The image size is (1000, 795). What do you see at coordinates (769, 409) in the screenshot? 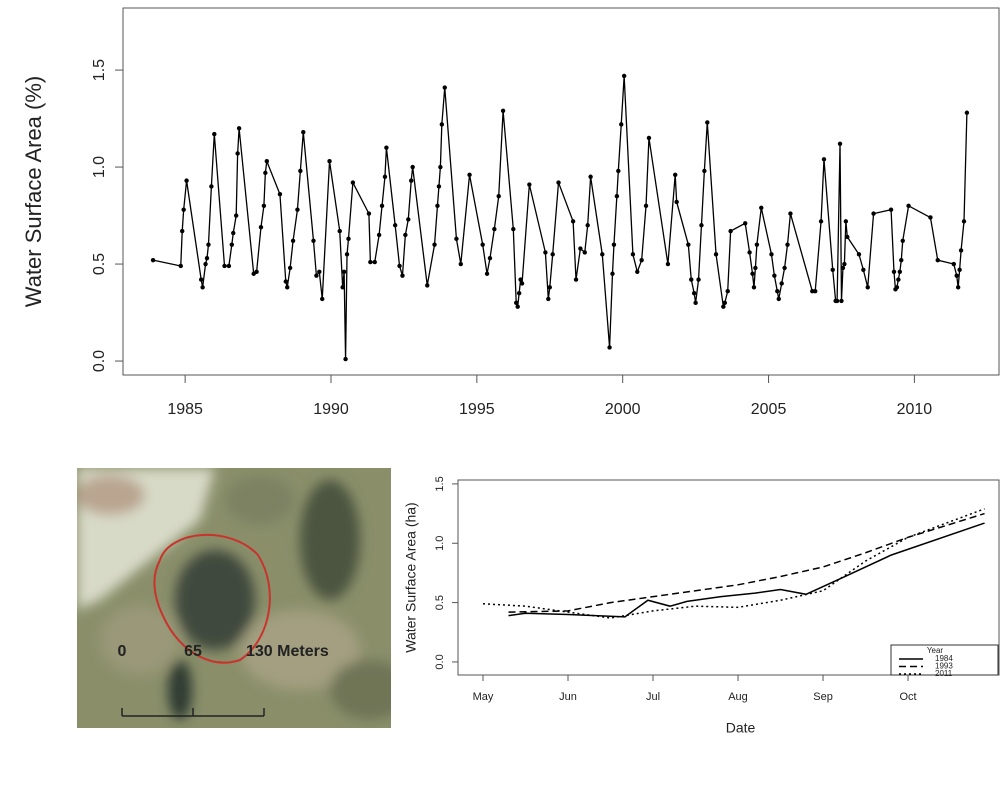
I see `x-tick-label: 2005` at bounding box center [769, 409].